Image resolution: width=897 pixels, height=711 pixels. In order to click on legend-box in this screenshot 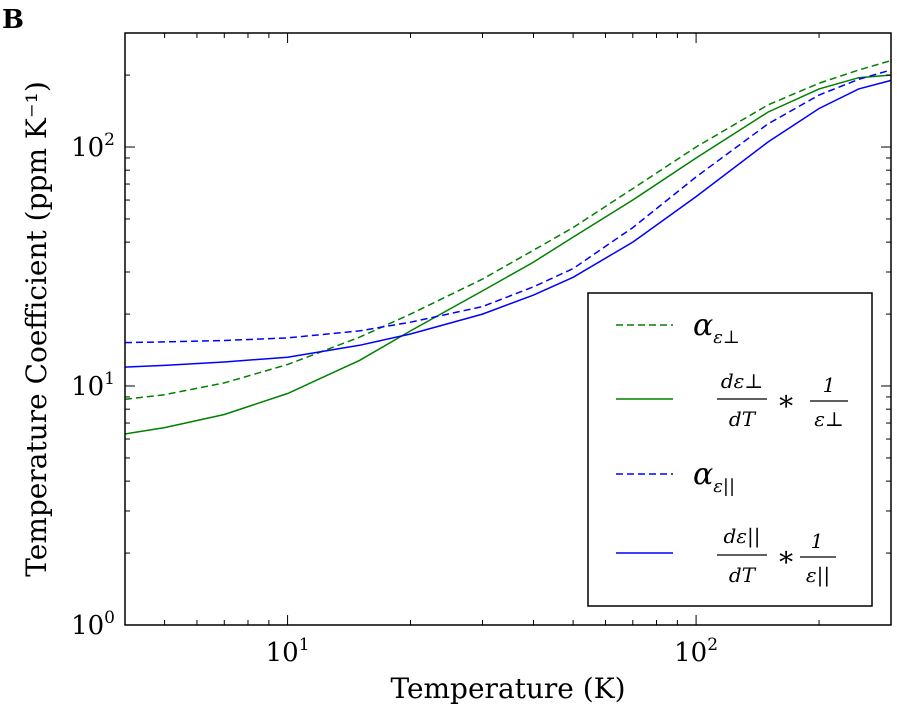, I will do `click(730, 449)`.